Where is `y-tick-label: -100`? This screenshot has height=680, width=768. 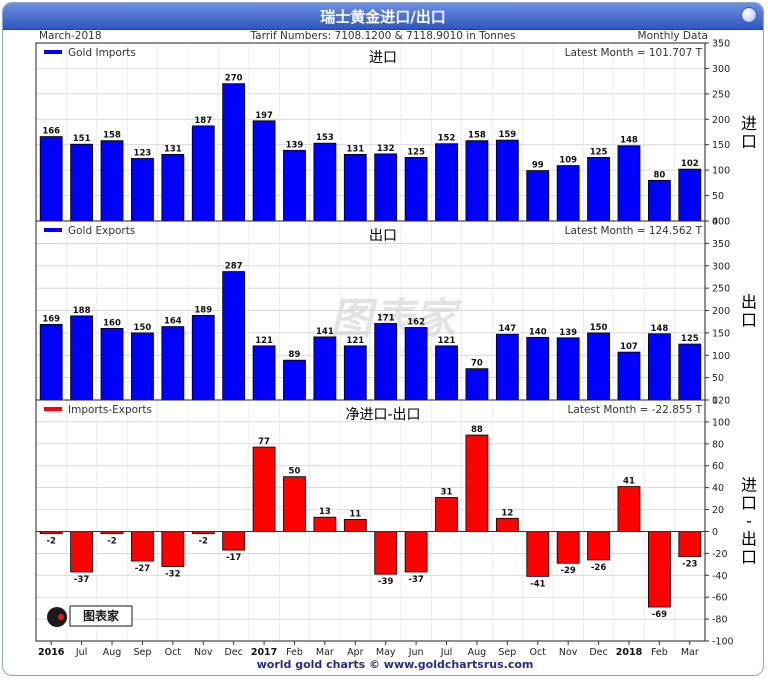 y-tick-label: -100 is located at coordinates (723, 642).